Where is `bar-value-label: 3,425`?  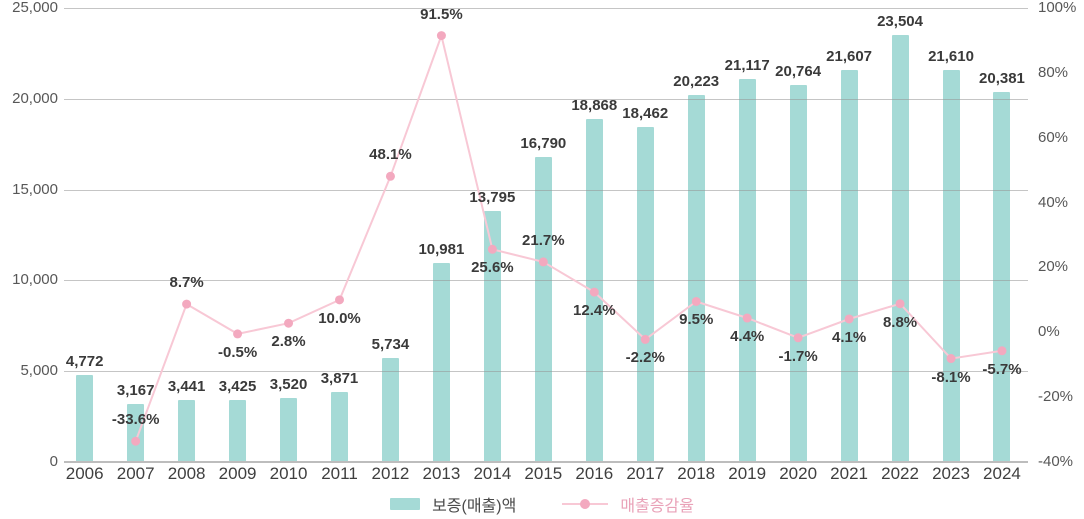
bar-value-label: 3,425 is located at coordinates (237, 386).